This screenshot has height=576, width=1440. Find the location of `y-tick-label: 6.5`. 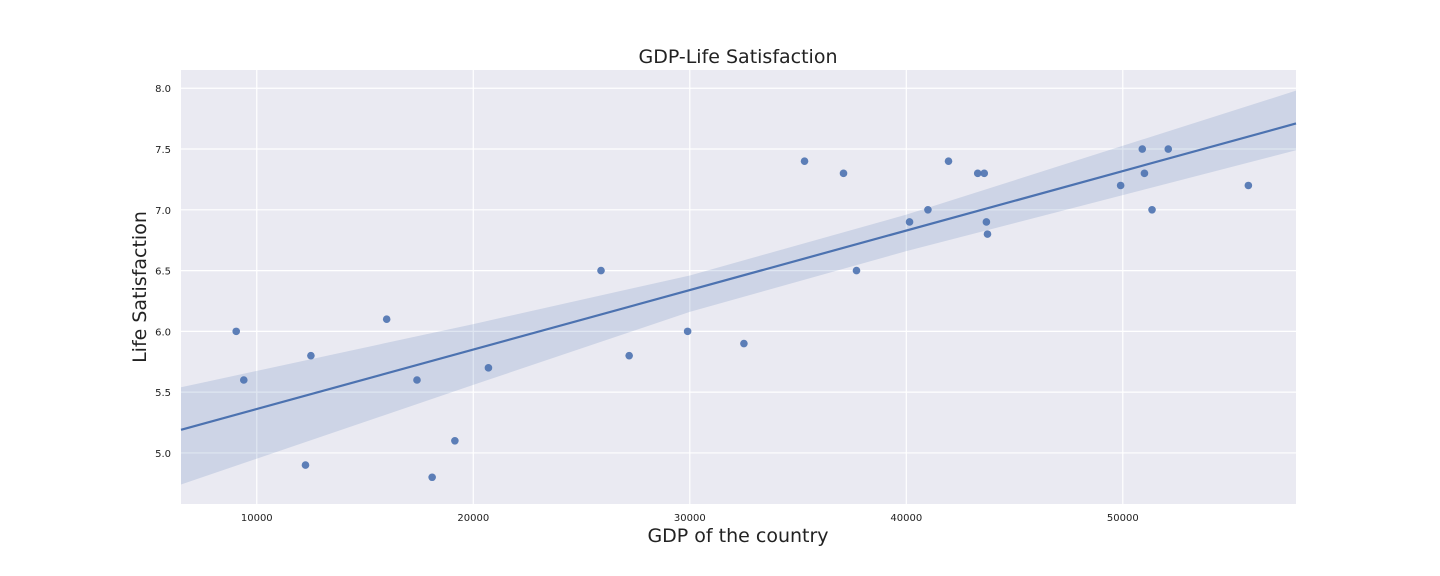

y-tick-label: 6.5 is located at coordinates (163, 272).